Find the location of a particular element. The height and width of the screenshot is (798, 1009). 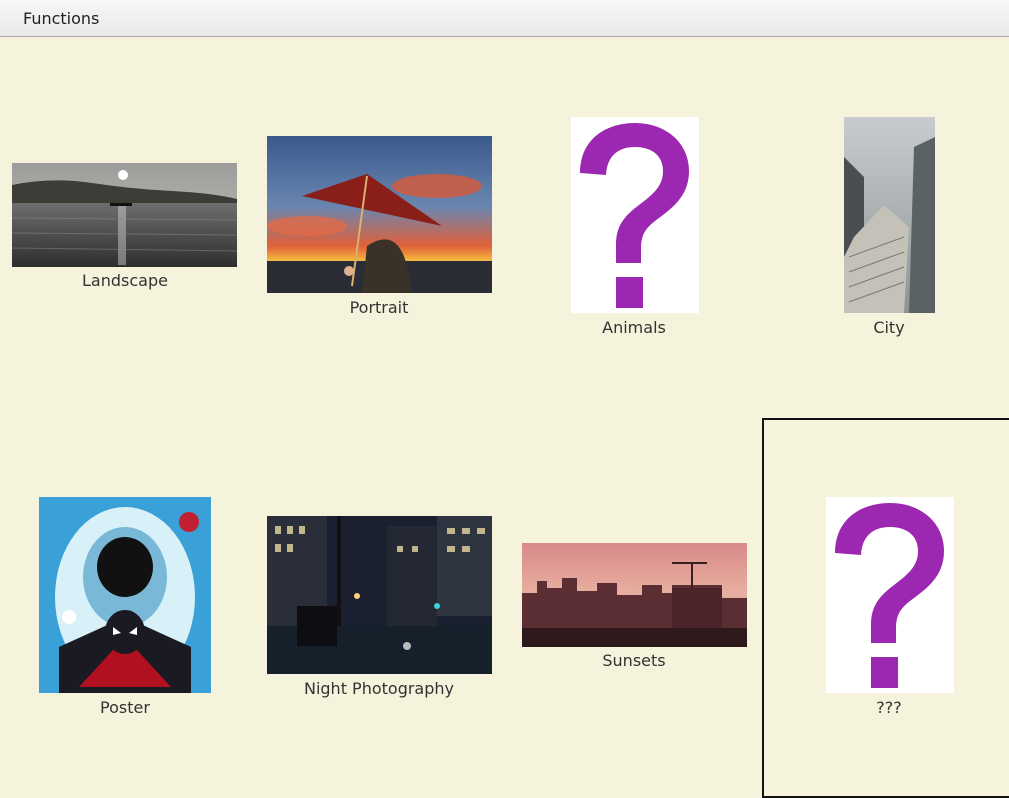

animals-thumbnail is located at coordinates (635, 215).